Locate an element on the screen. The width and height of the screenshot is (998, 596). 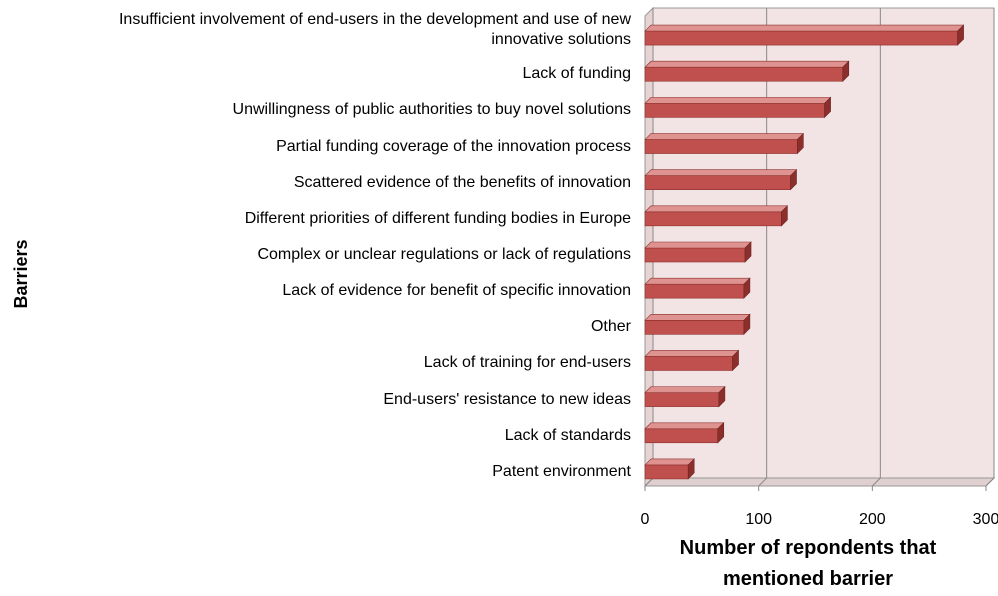
y-tick-label: Lack of training for end-users is located at coordinates (527, 363).